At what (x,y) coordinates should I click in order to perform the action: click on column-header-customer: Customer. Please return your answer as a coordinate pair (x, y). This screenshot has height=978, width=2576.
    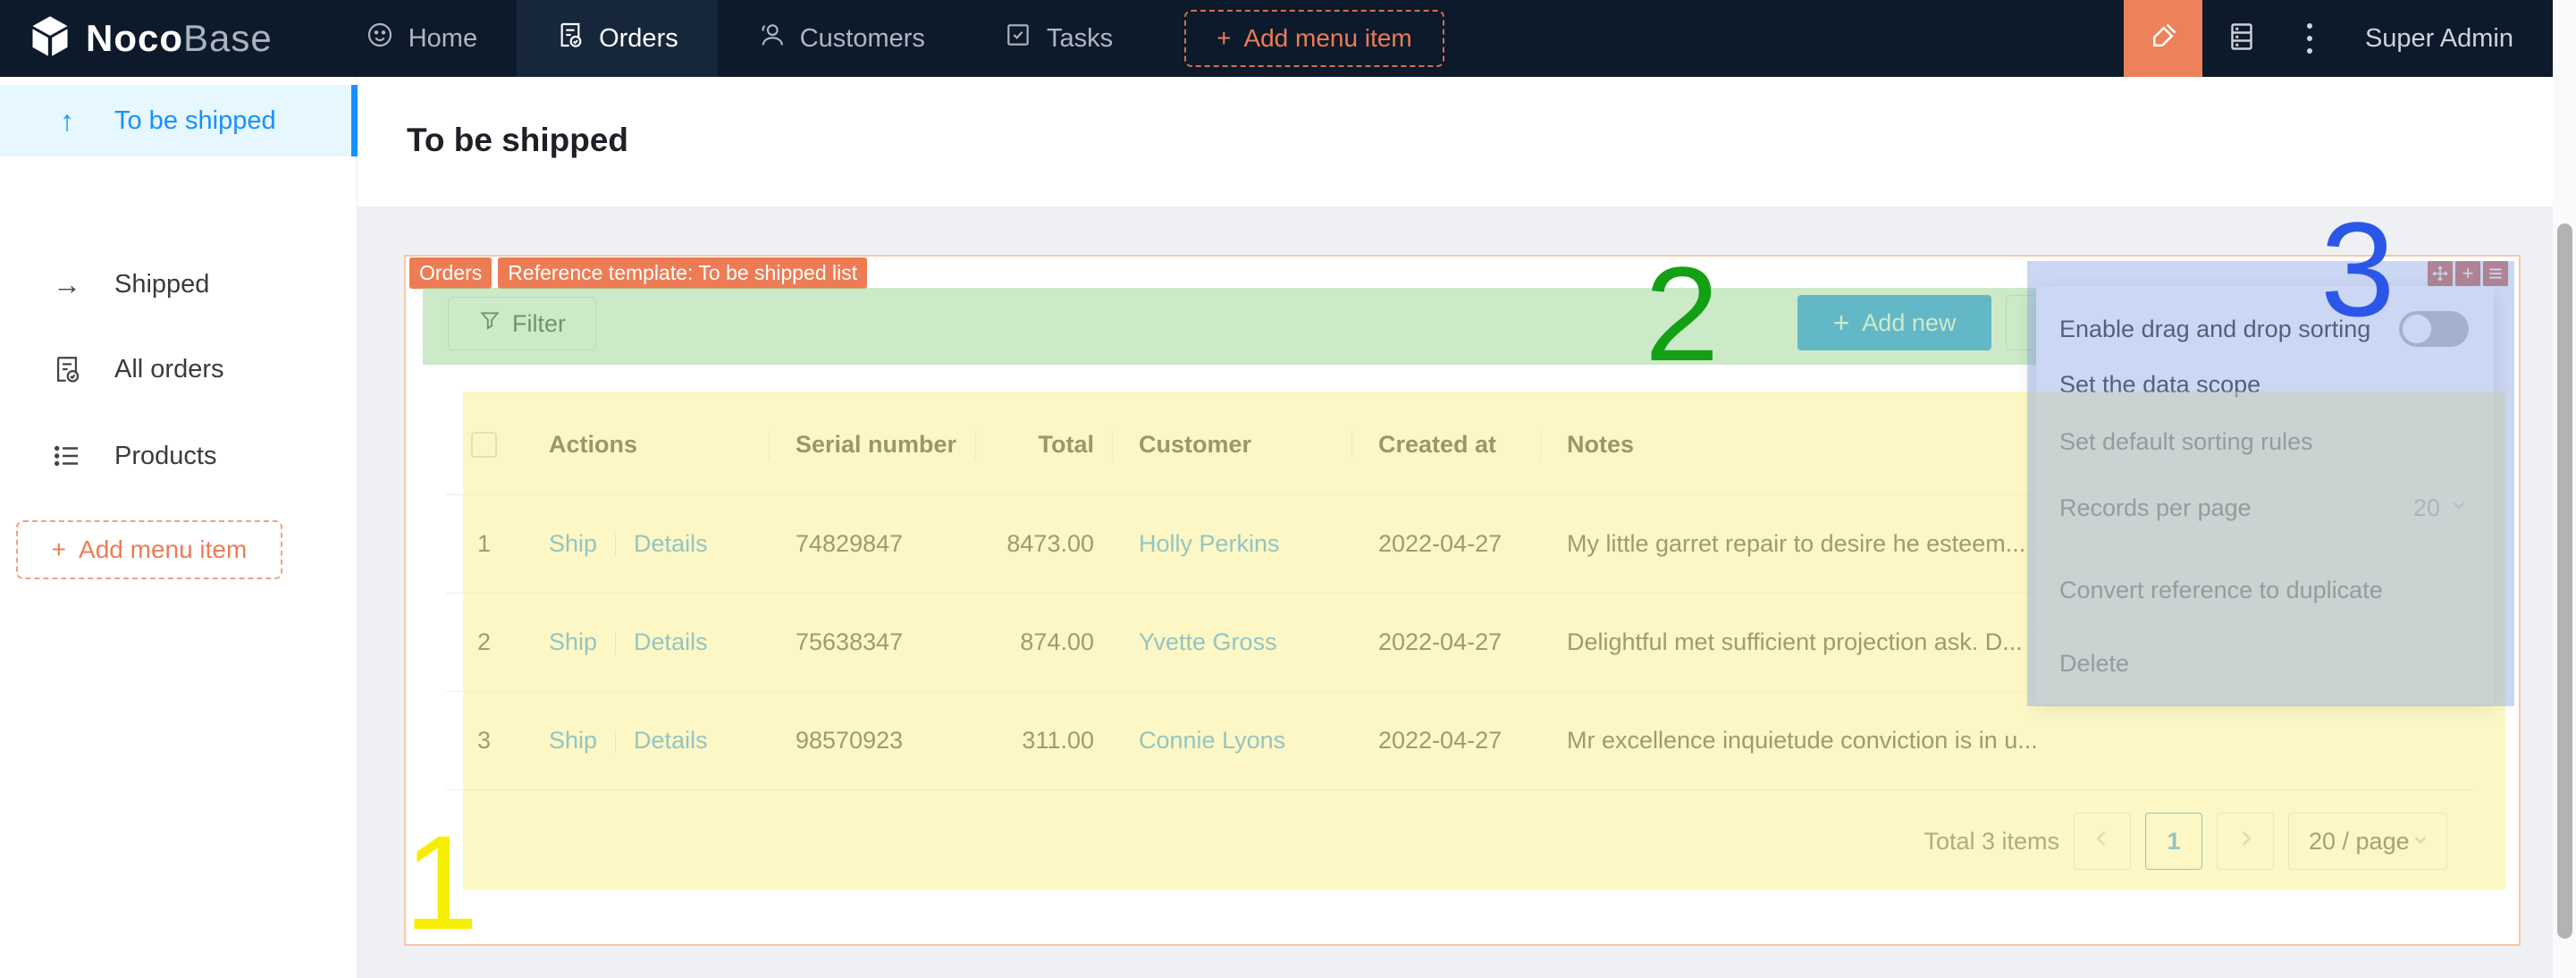
    Looking at the image, I should click on (1232, 445).